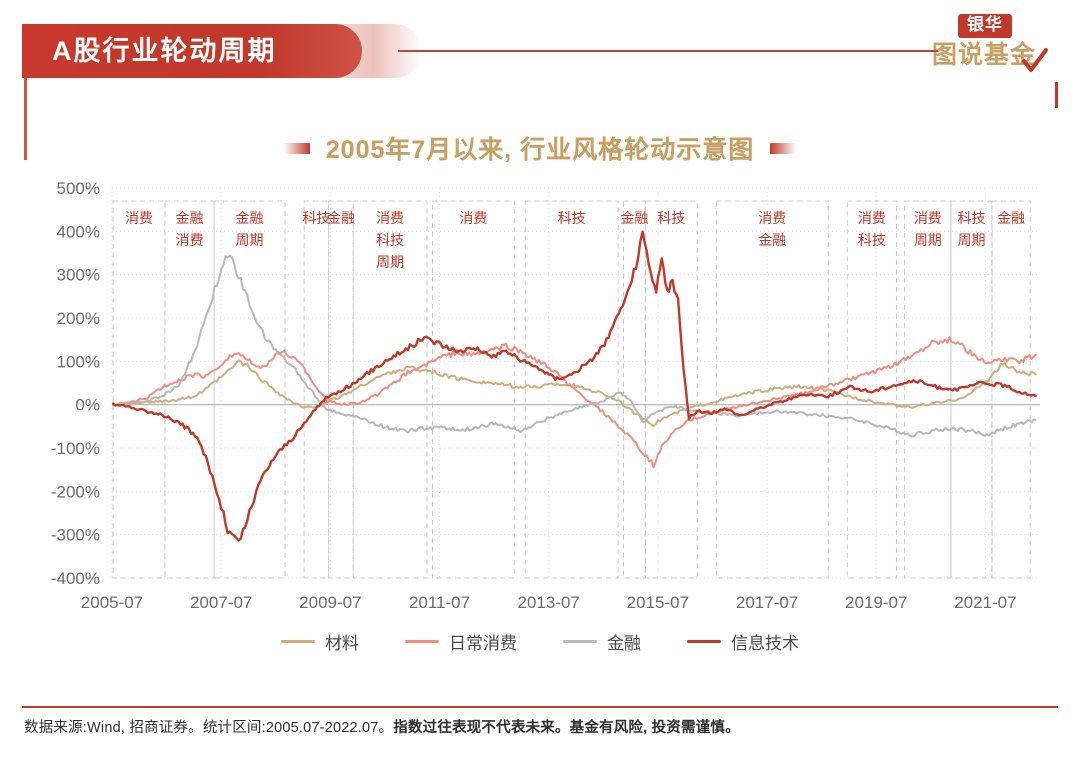 The width and height of the screenshot is (1080, 759). Describe the element at coordinates (296, 148) in the screenshot. I see `title-tick-left-icon` at that location.